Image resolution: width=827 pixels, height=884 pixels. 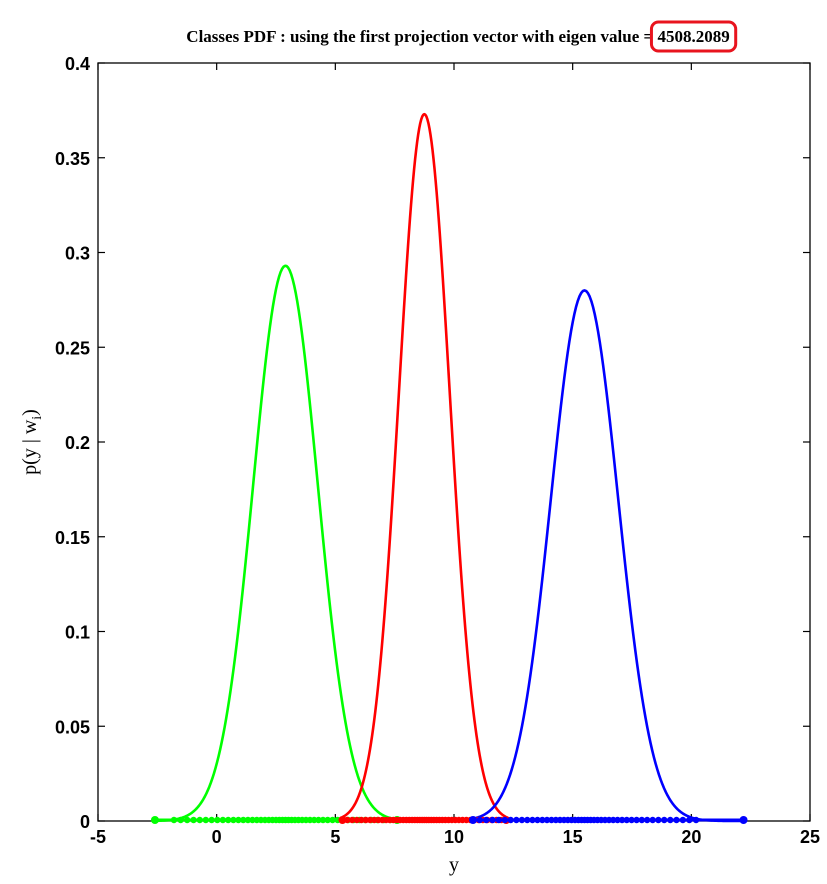 I want to click on y-tick-label: 0.4, so click(x=77, y=64).